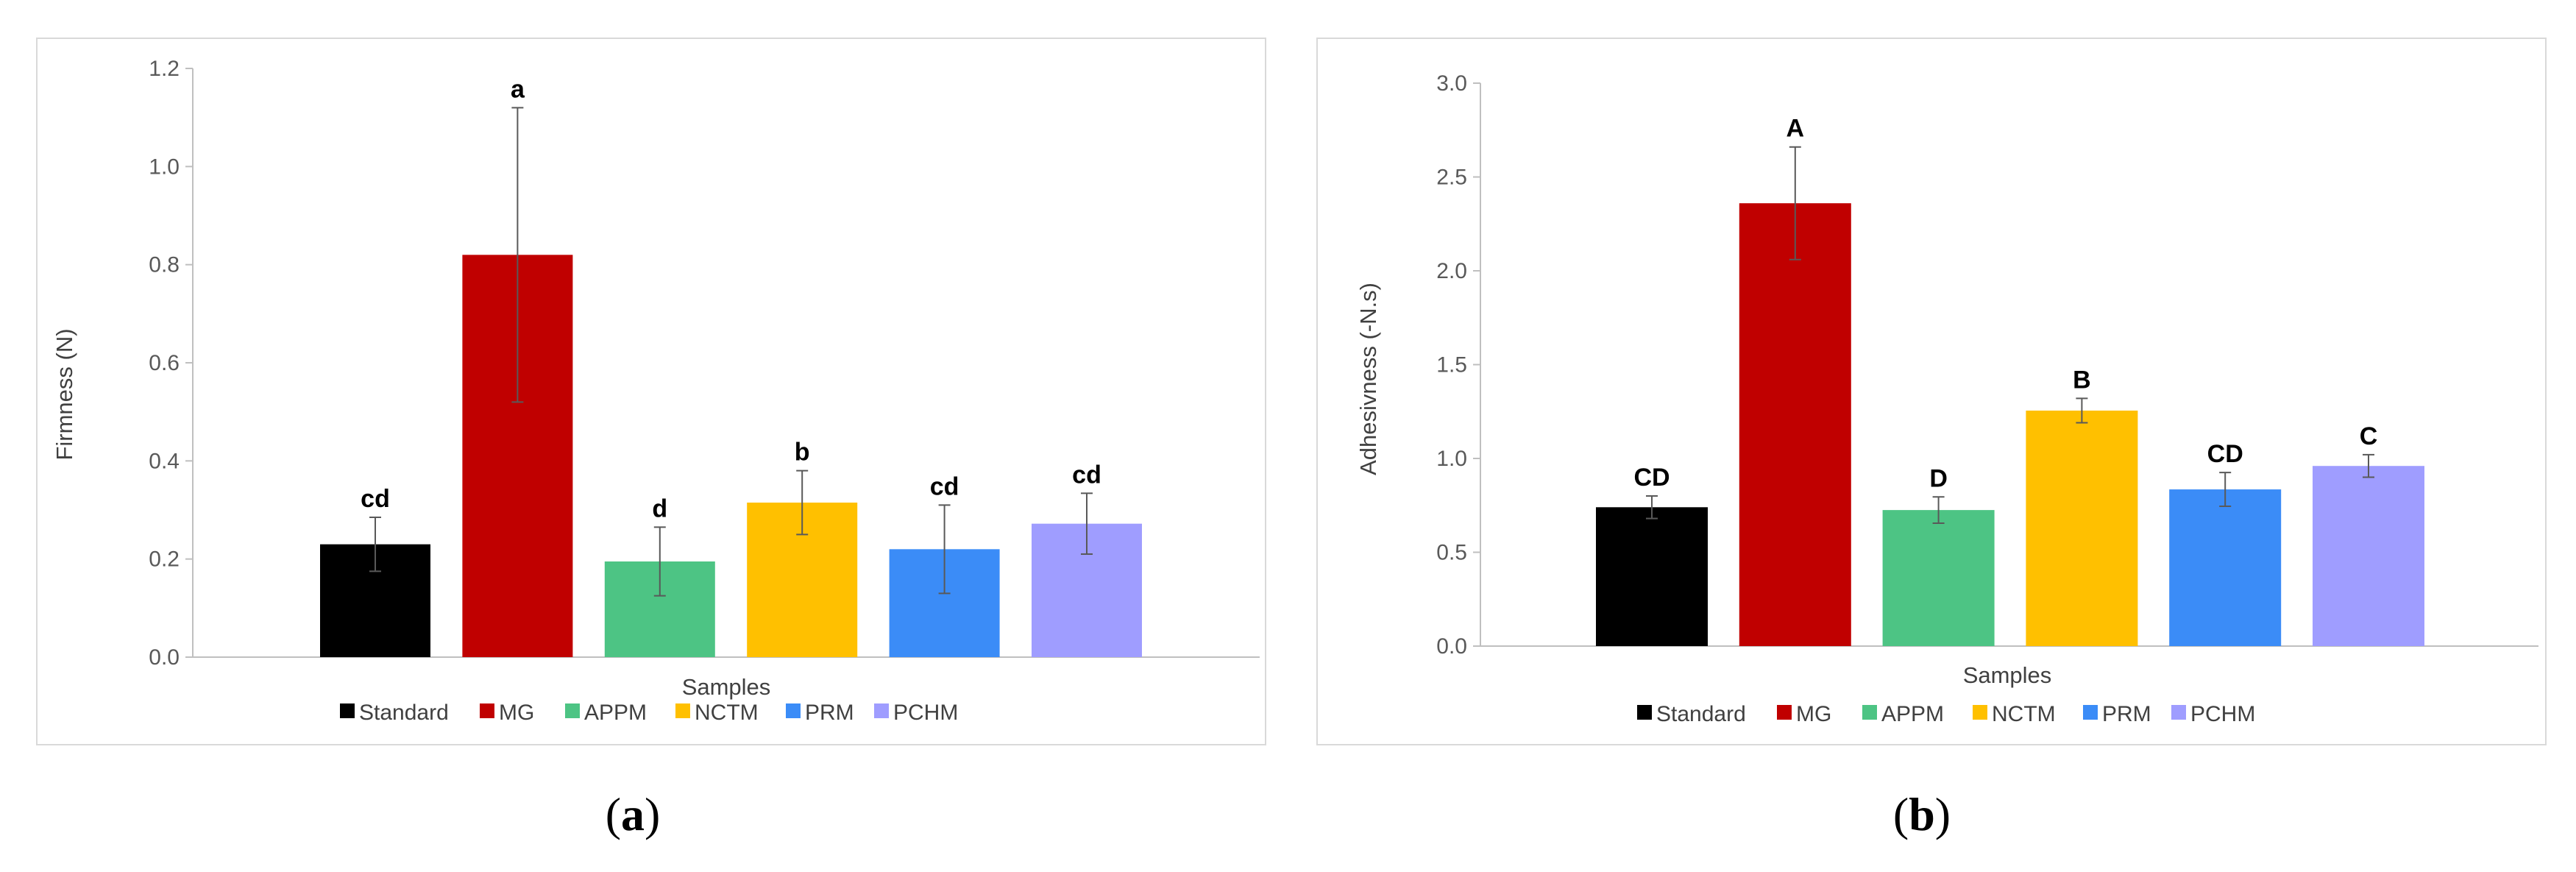 The image size is (2576, 872). I want to click on panel-letter-a: a, so click(633, 814).